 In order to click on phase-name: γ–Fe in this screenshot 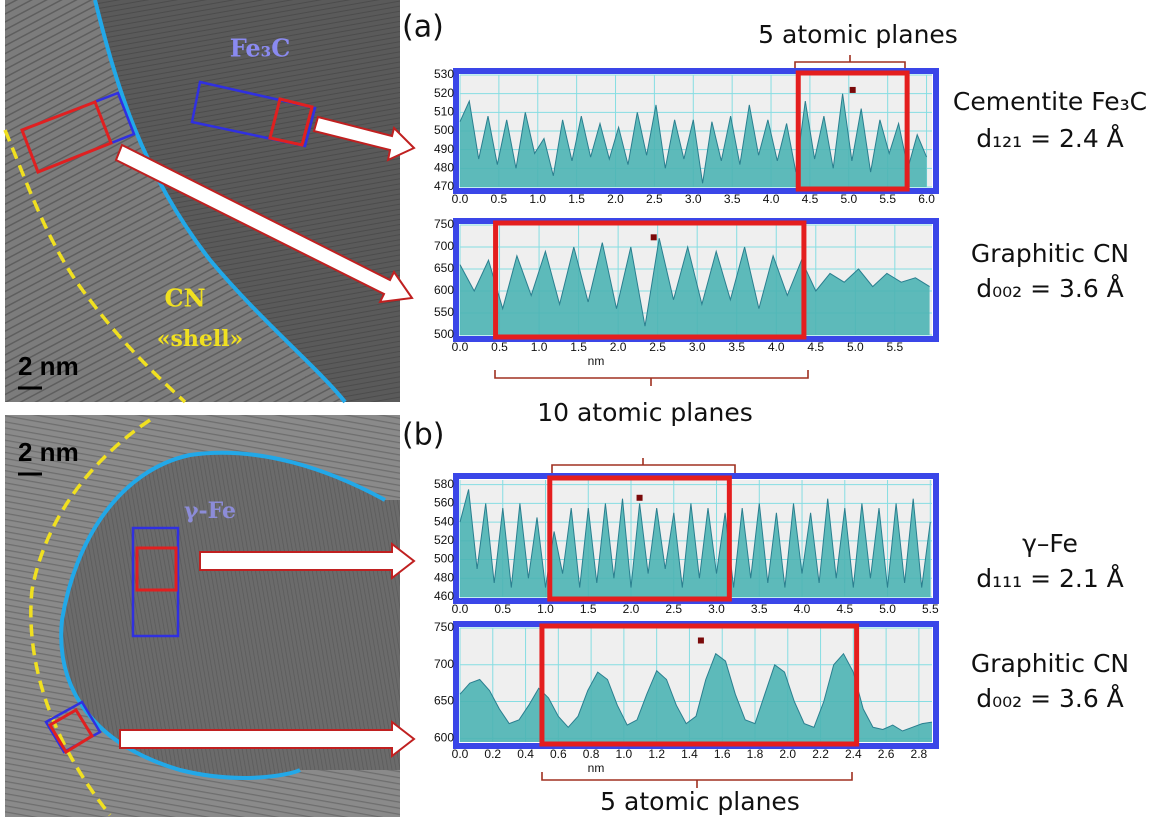, I will do `click(1050, 543)`.